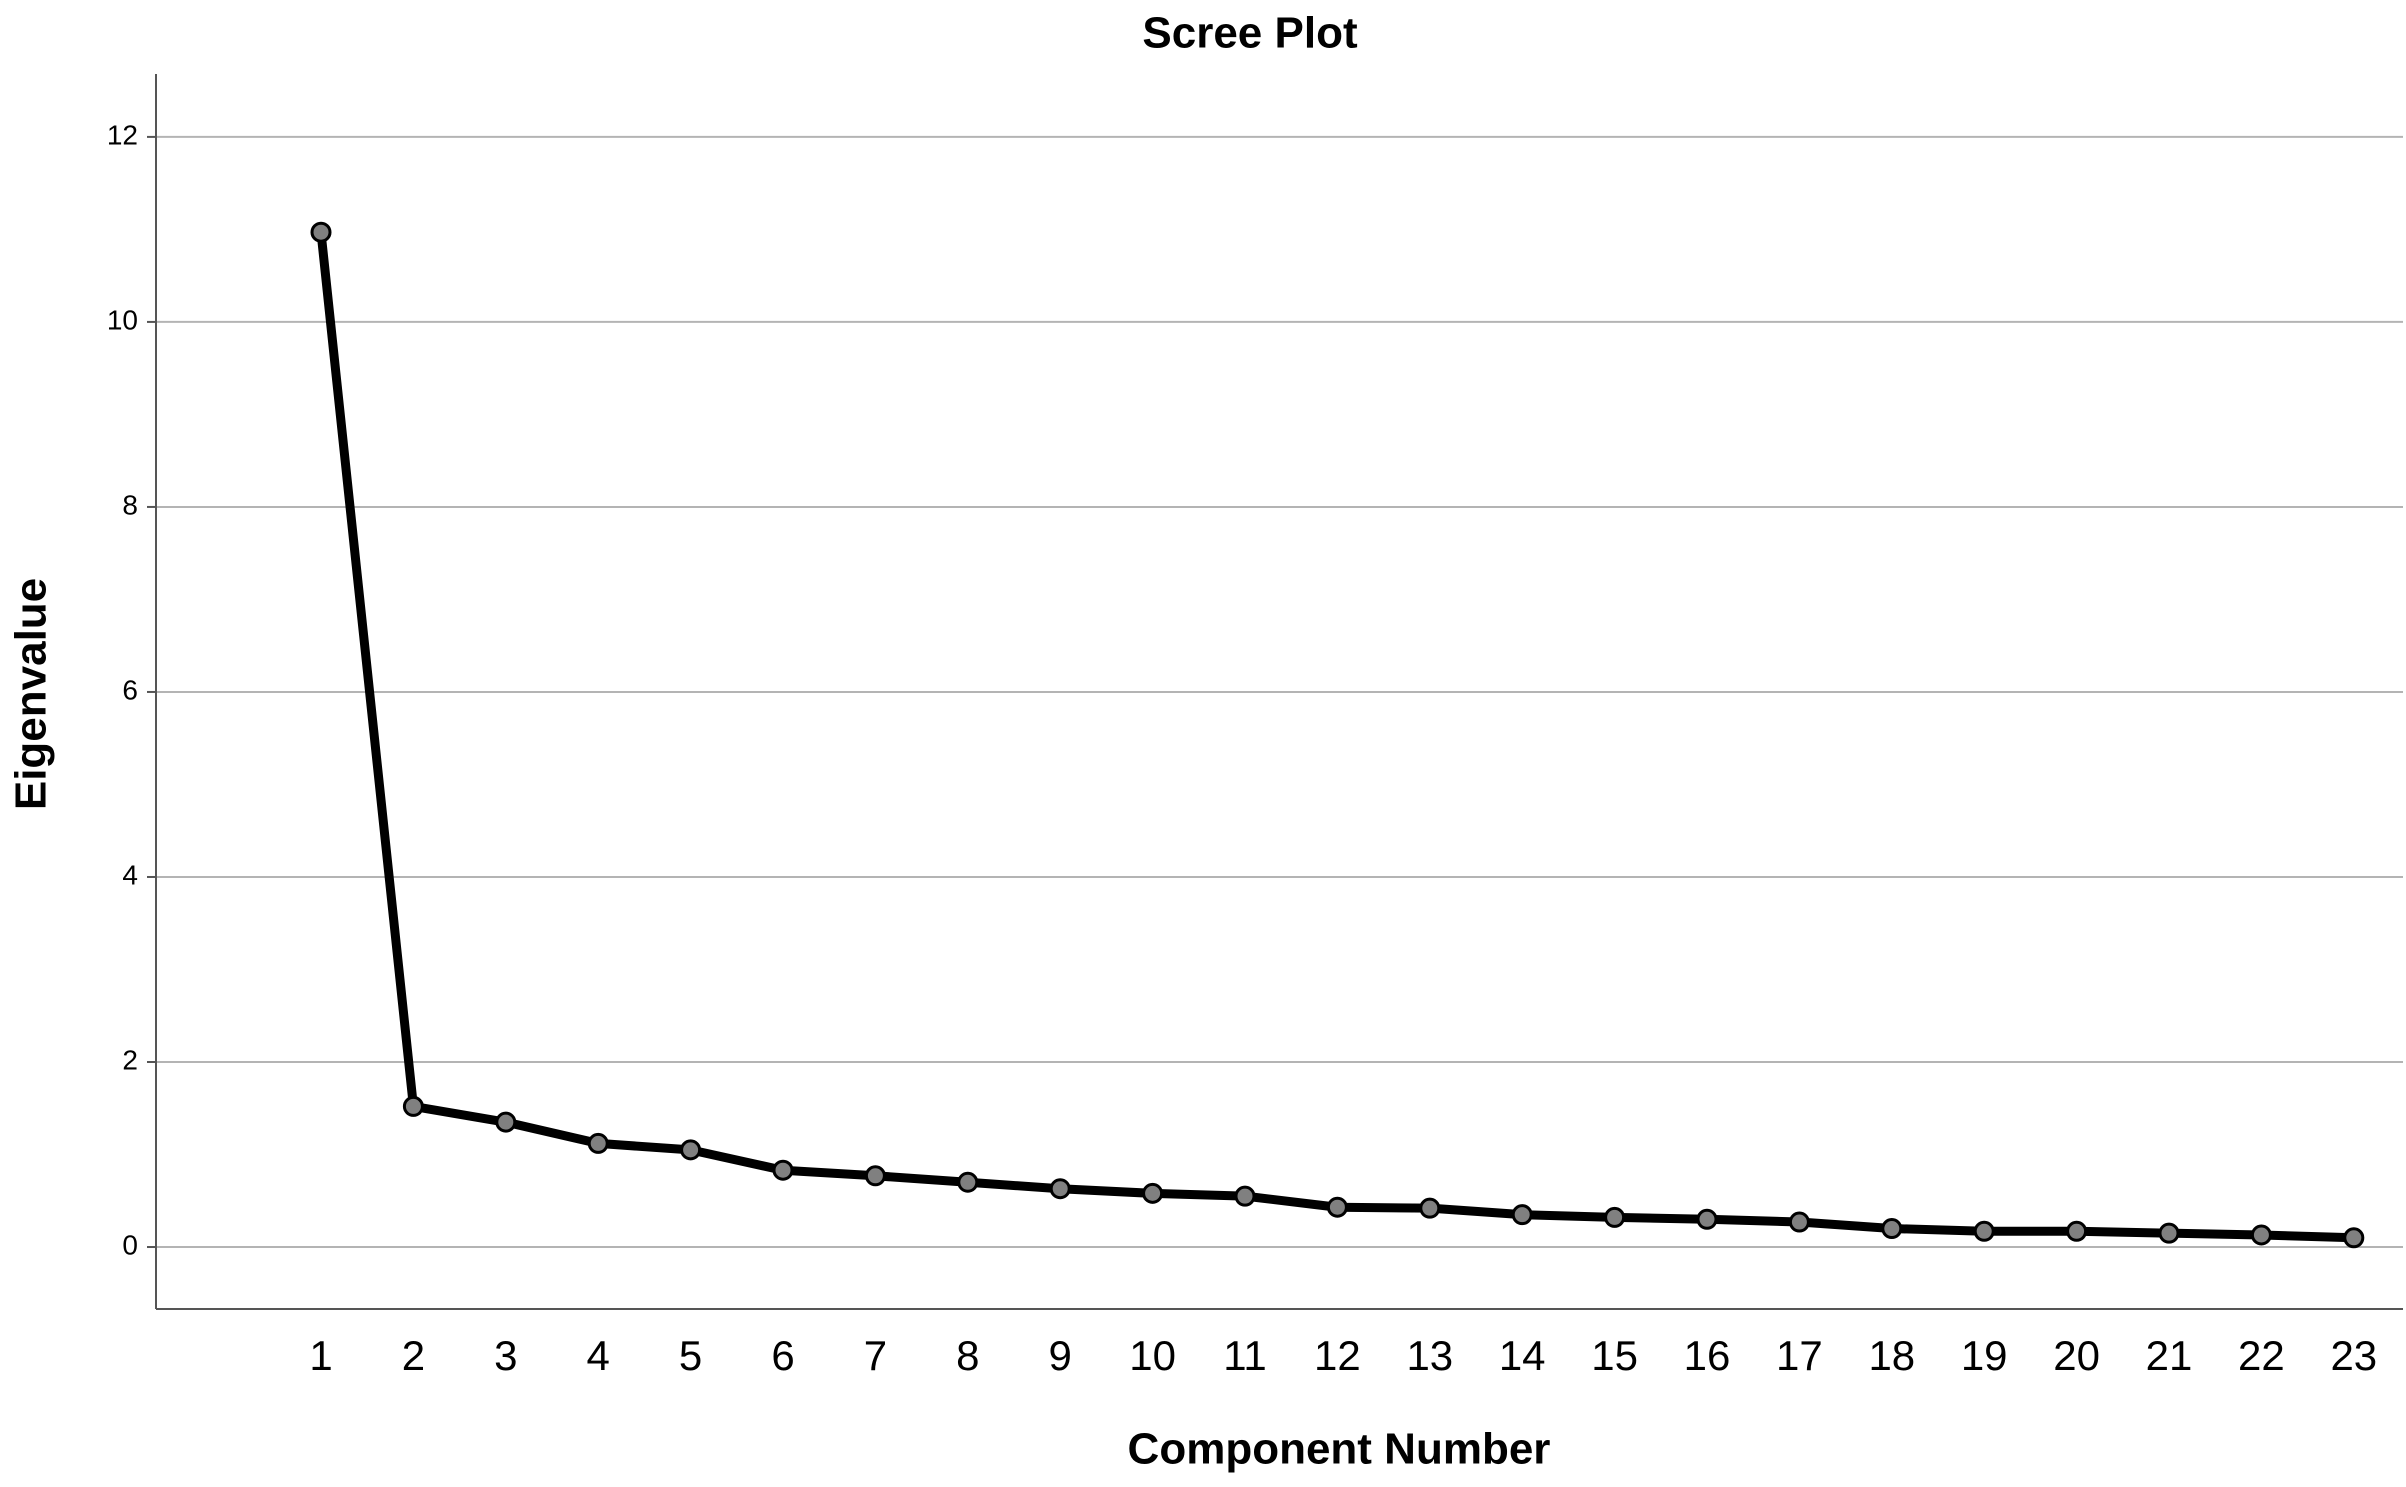  What do you see at coordinates (2169, 1355) in the screenshot?
I see `x-tick-label: 21` at bounding box center [2169, 1355].